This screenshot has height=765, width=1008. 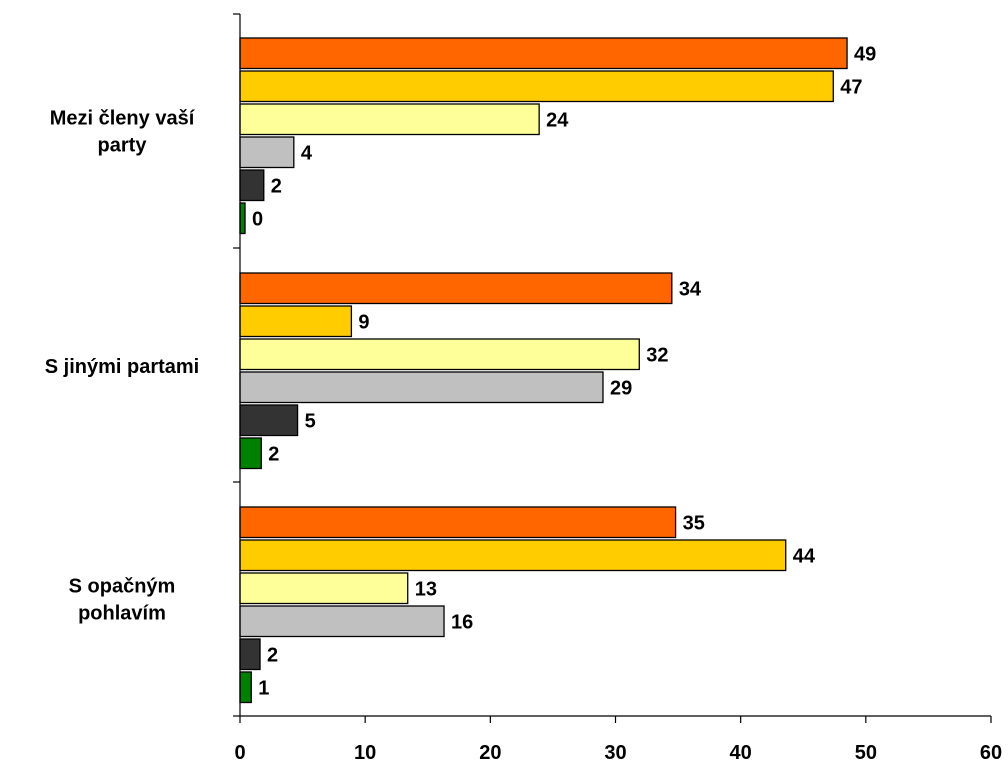 I want to click on value-label-1-series-3: 24, so click(x=557, y=120).